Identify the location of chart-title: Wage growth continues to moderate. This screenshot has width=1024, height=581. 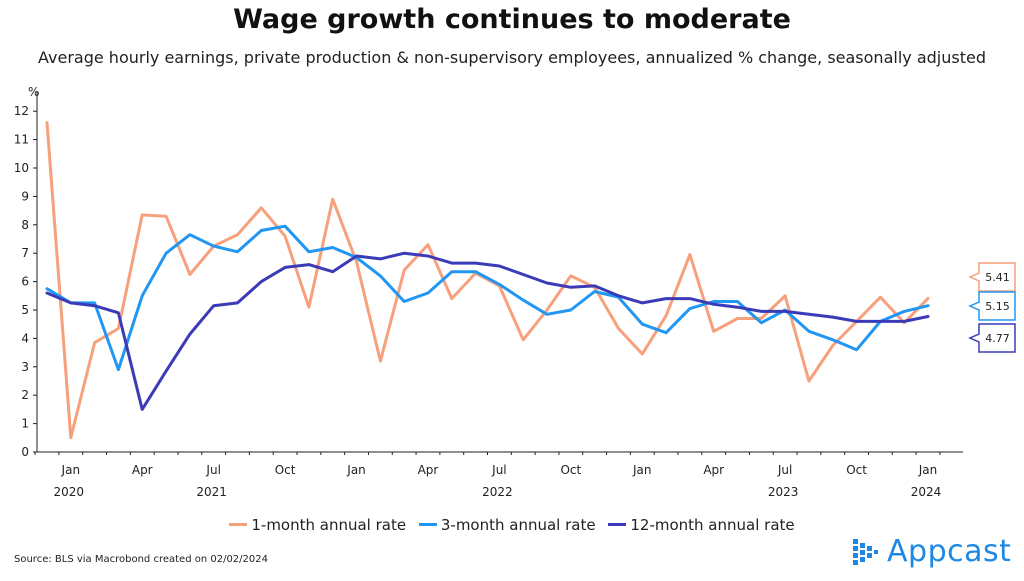
(512, 19).